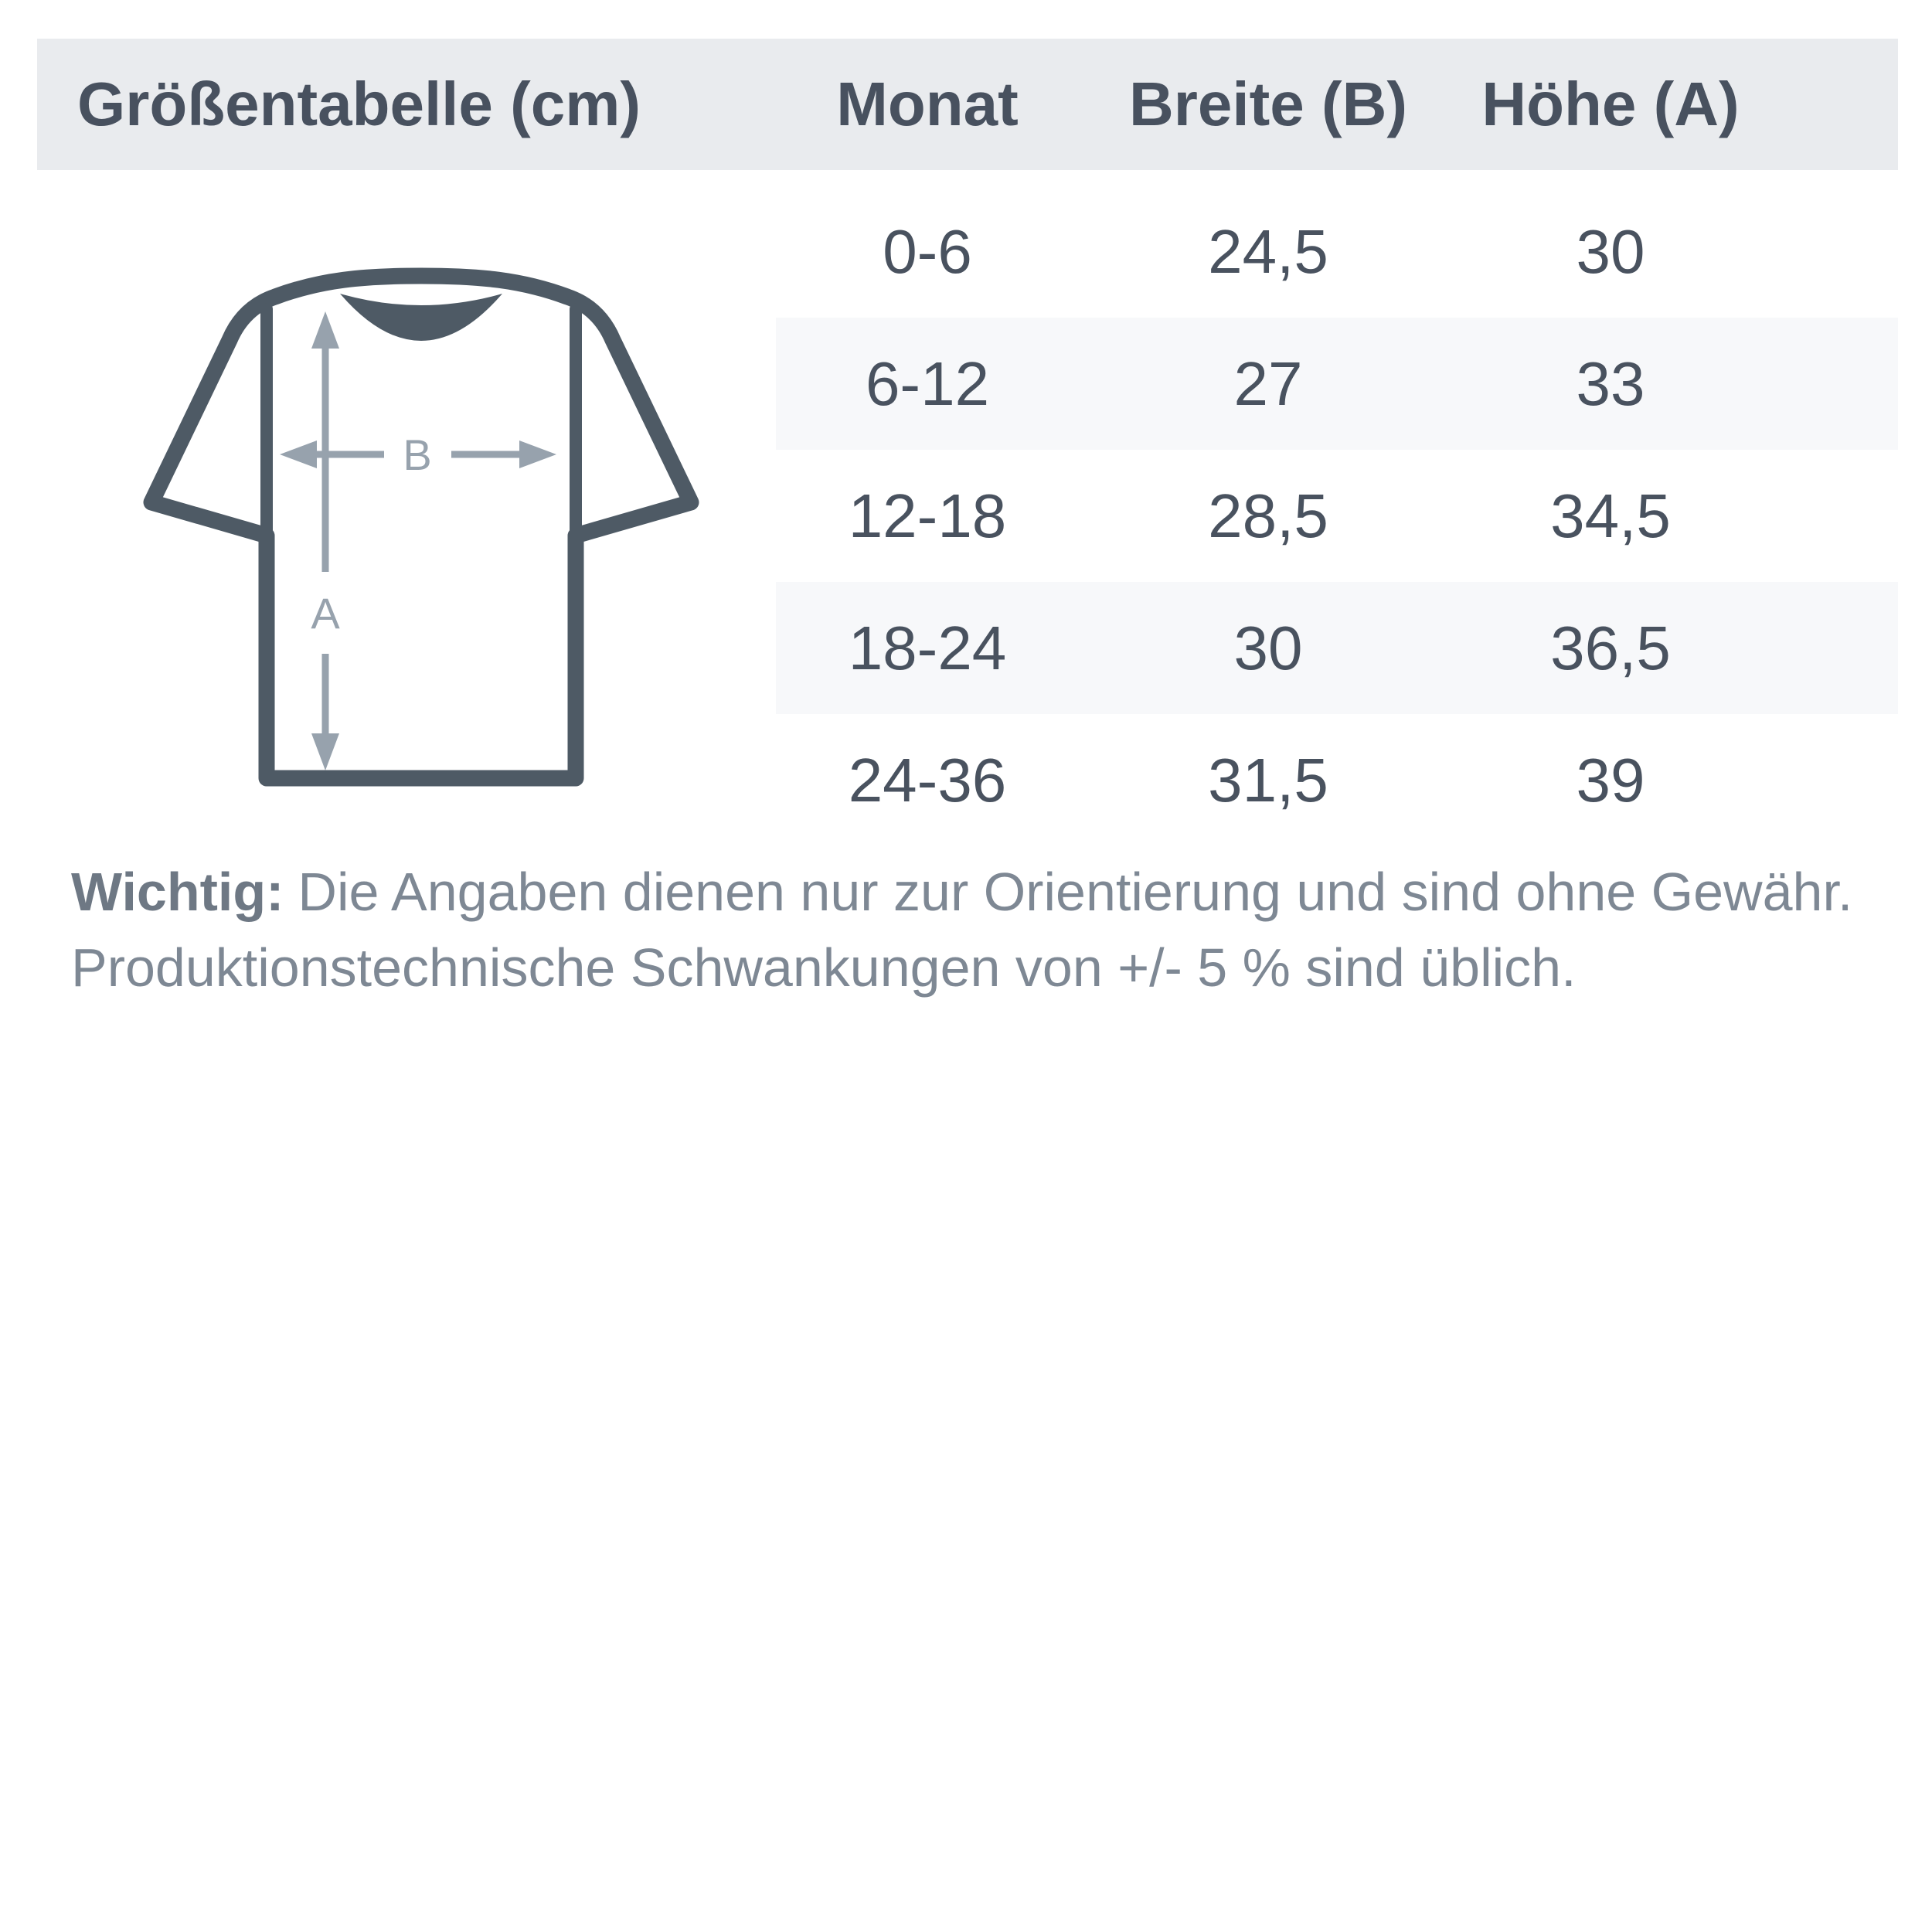 Image resolution: width=1932 pixels, height=1932 pixels. What do you see at coordinates (1611, 780) in the screenshot?
I see `cell-hoehe: 39` at bounding box center [1611, 780].